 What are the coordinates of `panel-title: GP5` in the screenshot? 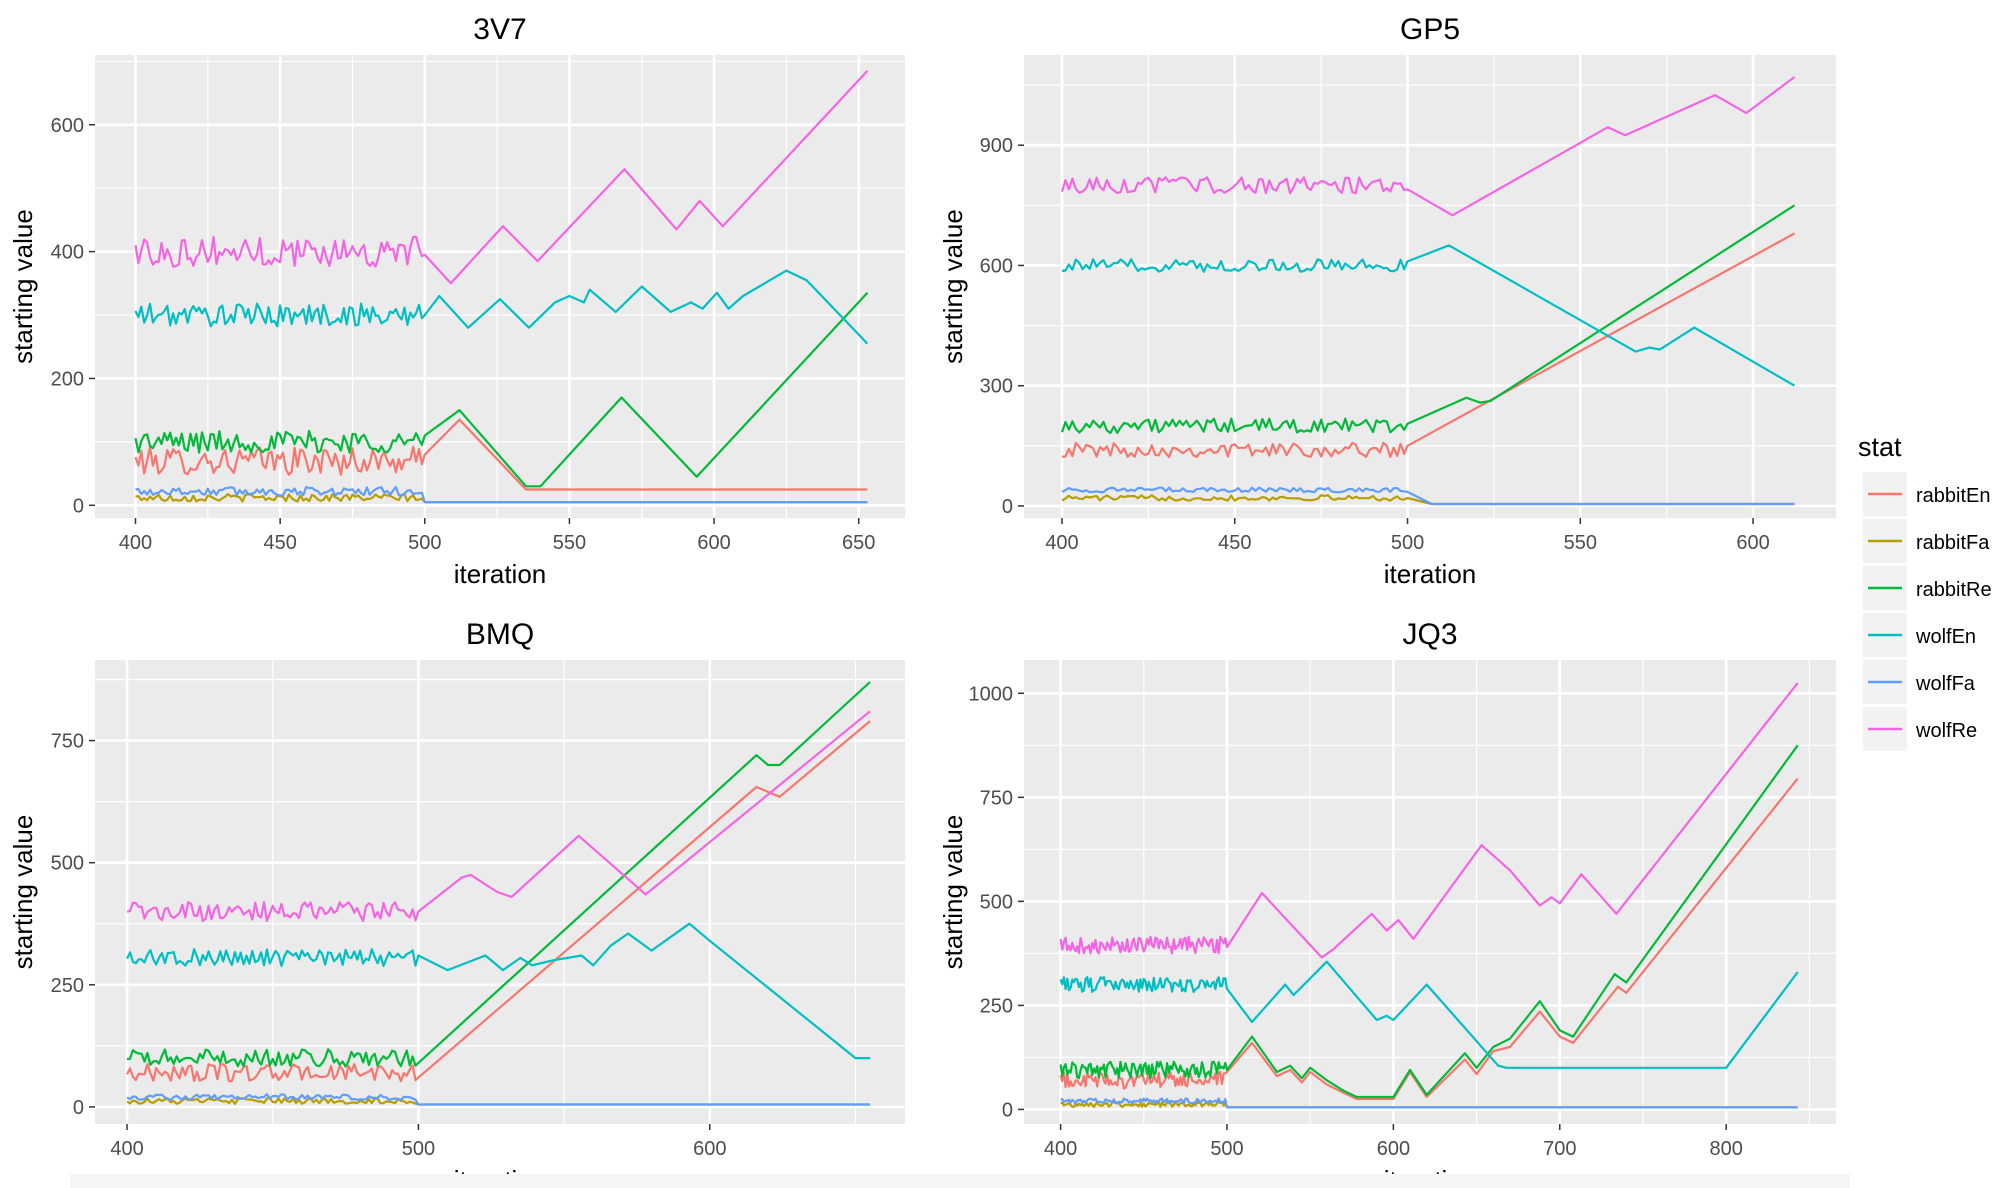 It's located at (1430, 29).